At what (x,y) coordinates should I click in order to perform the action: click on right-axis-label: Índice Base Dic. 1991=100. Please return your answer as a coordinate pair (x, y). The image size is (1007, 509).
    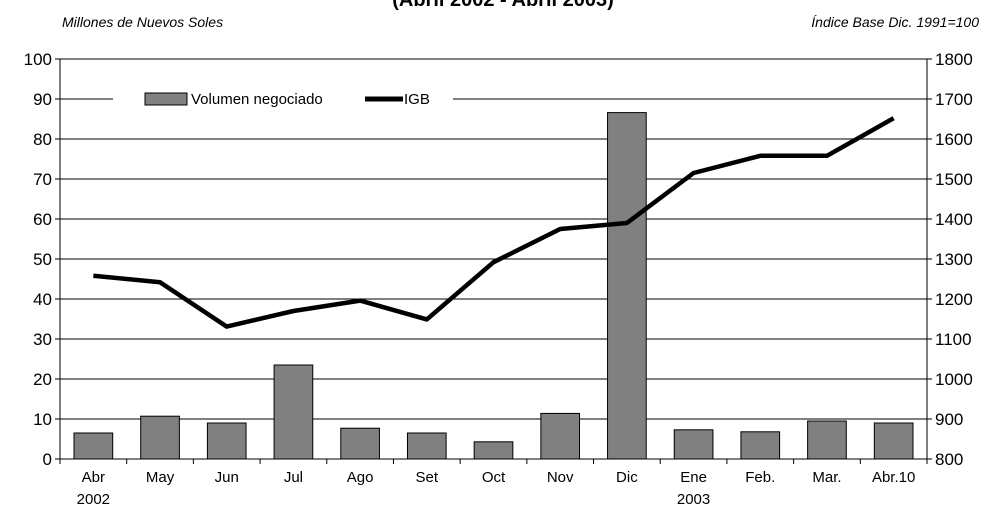
    Looking at the image, I should click on (895, 22).